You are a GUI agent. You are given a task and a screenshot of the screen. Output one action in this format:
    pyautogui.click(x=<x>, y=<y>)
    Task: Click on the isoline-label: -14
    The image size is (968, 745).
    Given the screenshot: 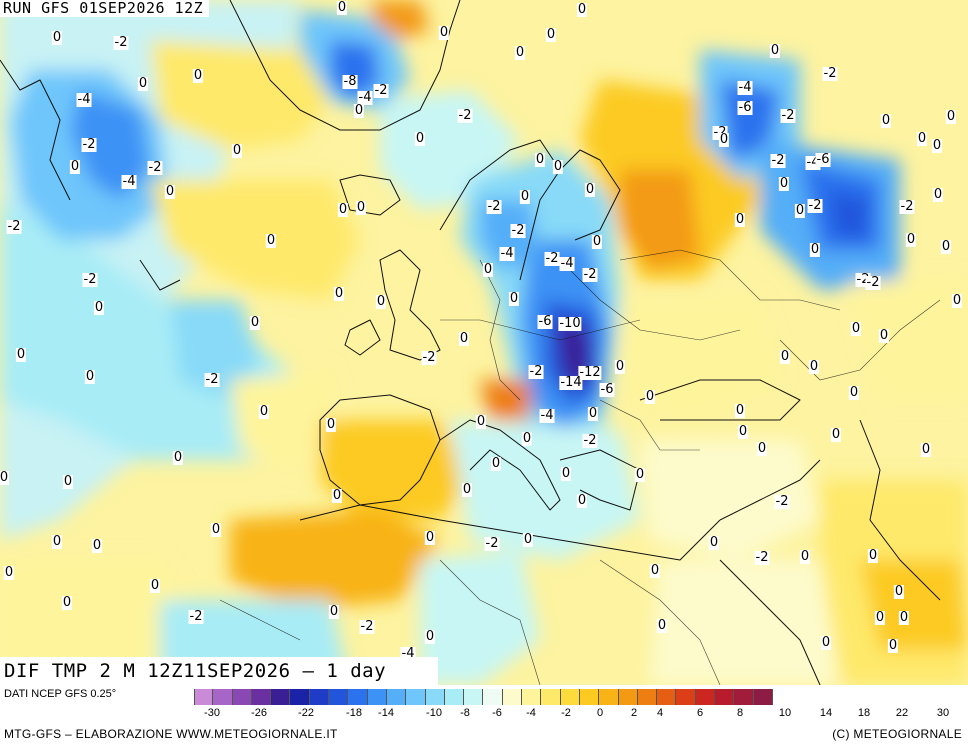 What is the action you would take?
    pyautogui.click(x=571, y=382)
    